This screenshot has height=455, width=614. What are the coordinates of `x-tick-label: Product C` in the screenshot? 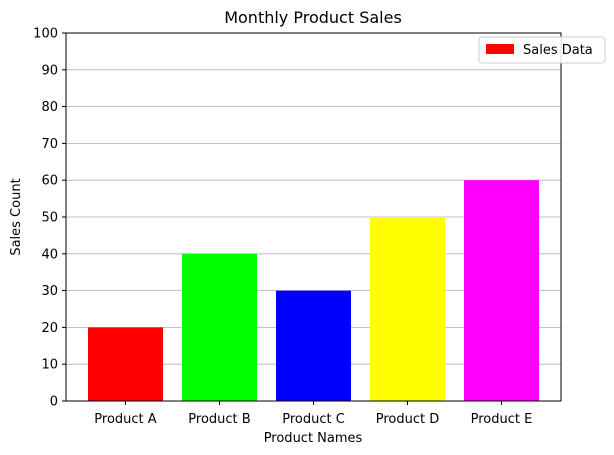 It's located at (313, 419).